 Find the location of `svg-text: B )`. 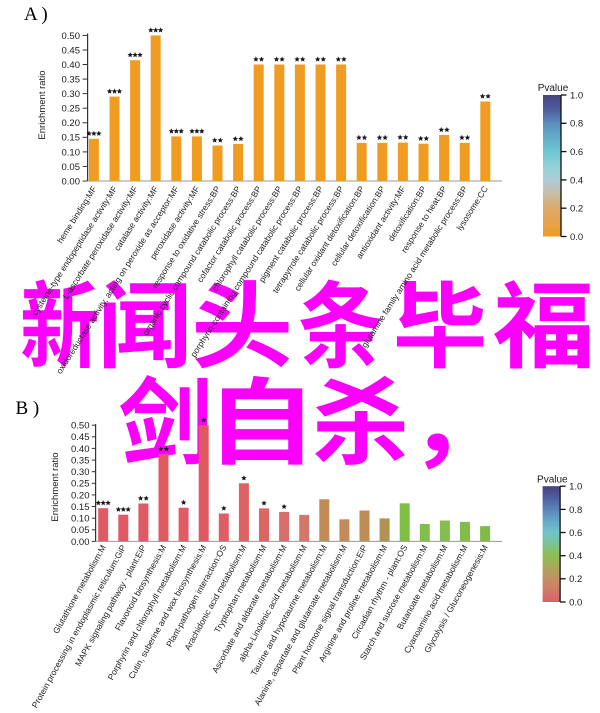

svg-text: B ) is located at coordinates (28, 408).